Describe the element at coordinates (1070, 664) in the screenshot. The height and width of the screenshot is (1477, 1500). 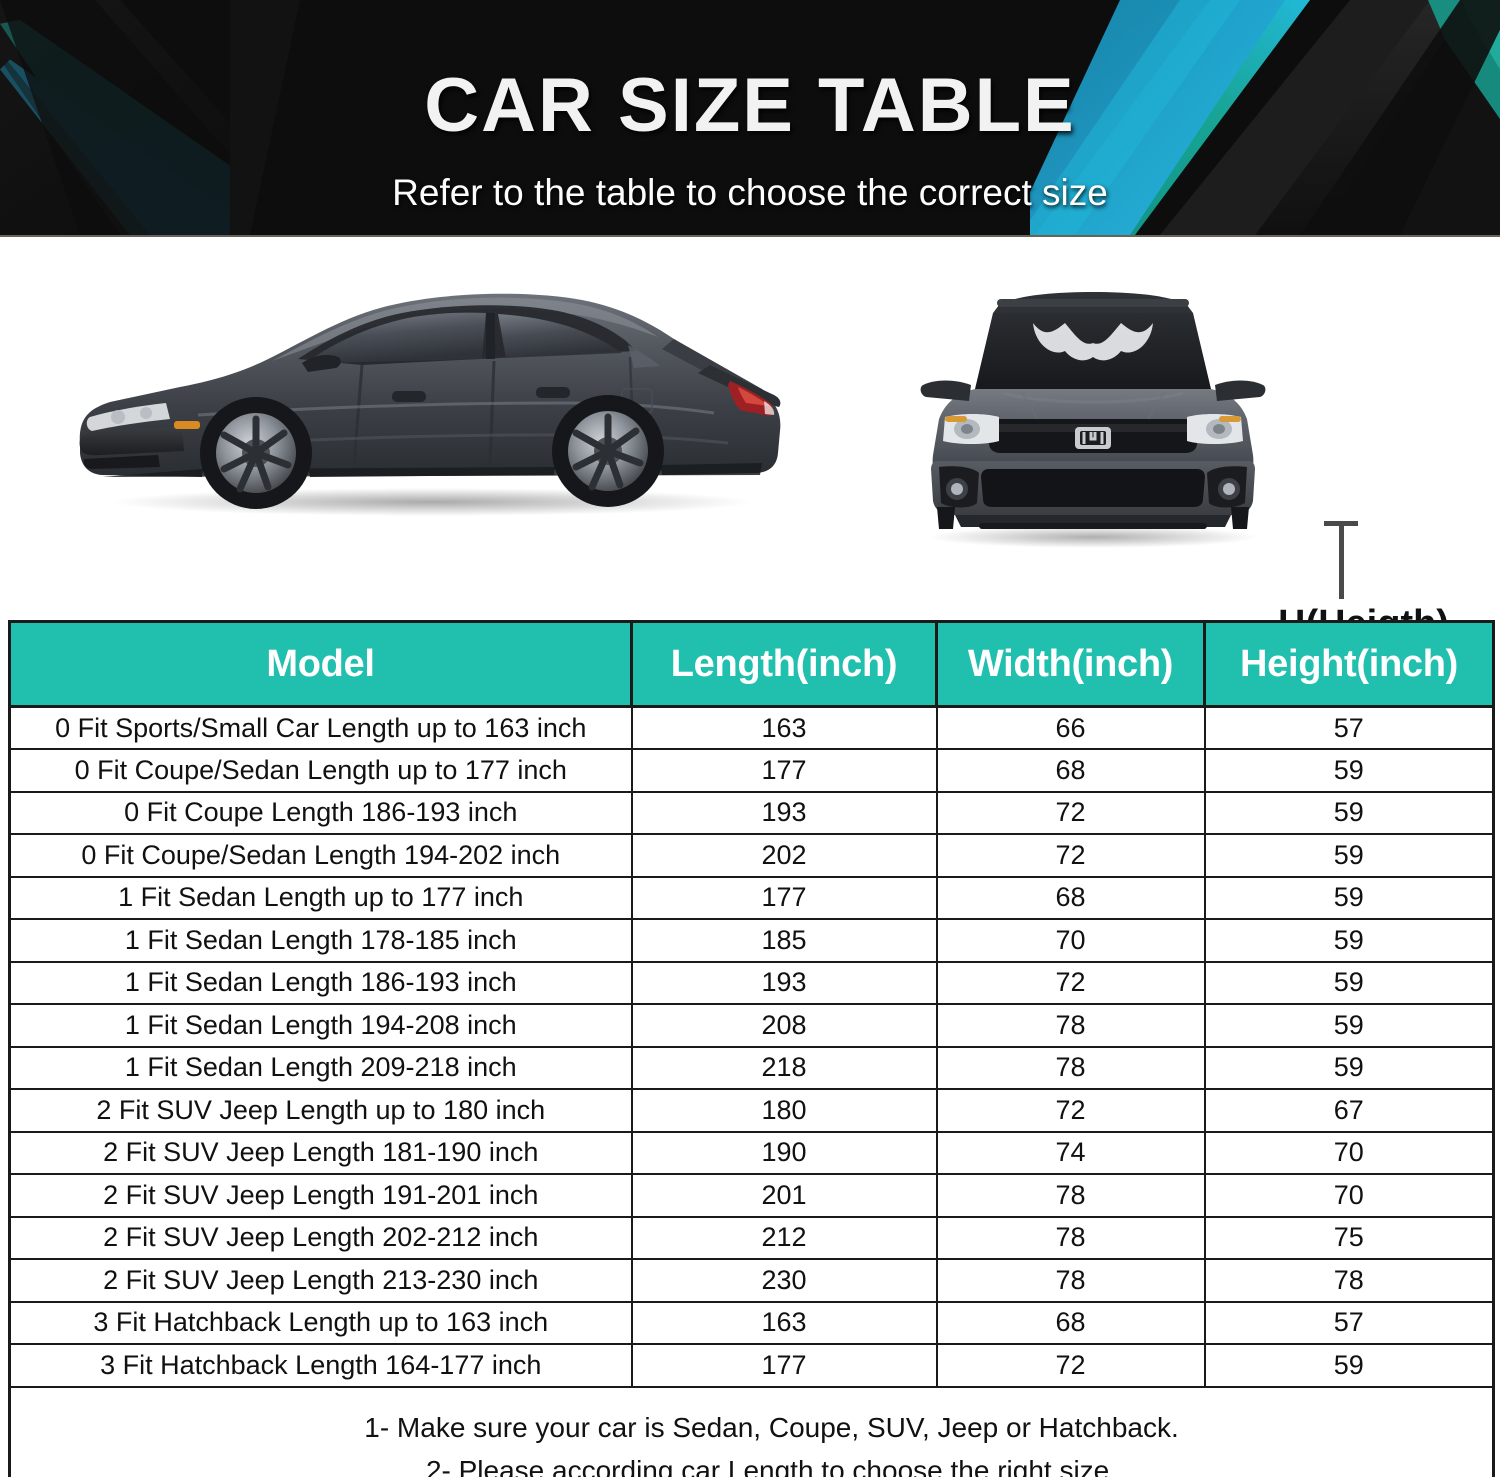
I see `column-header-width: Width(inch)` at that location.